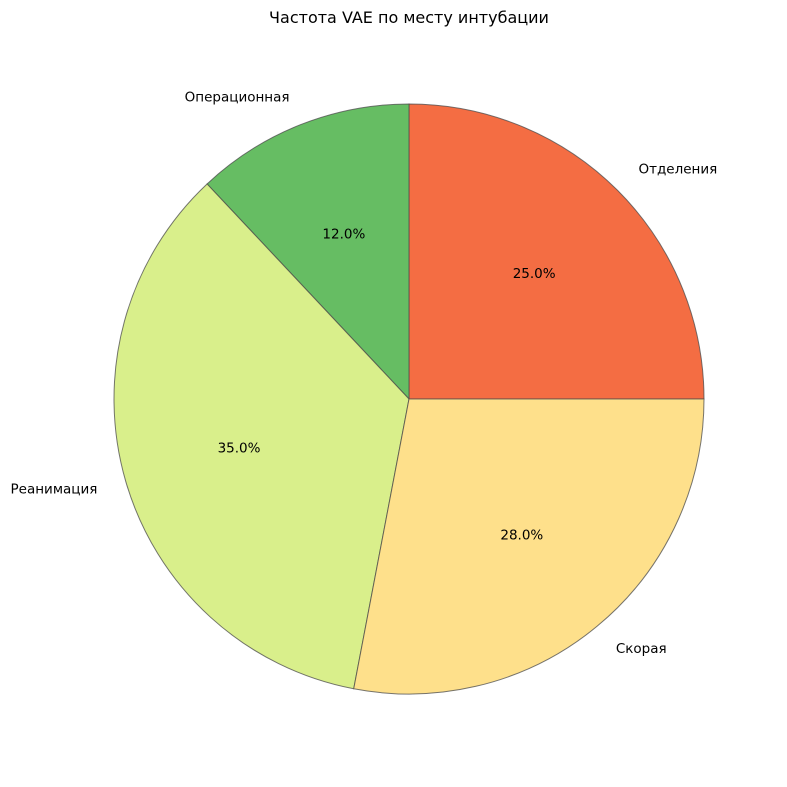 Image resolution: width=787 pixels, height=787 pixels. I want to click on chart-title: Частота VAE по месту интубации, so click(409, 17).